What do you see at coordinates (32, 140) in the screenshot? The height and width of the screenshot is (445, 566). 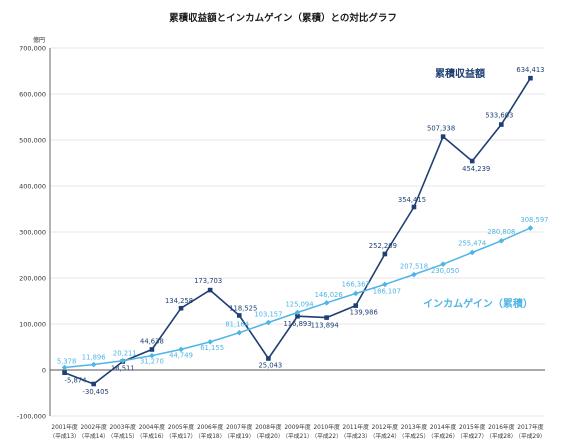 I see `y-tick-label: 500,000` at bounding box center [32, 140].